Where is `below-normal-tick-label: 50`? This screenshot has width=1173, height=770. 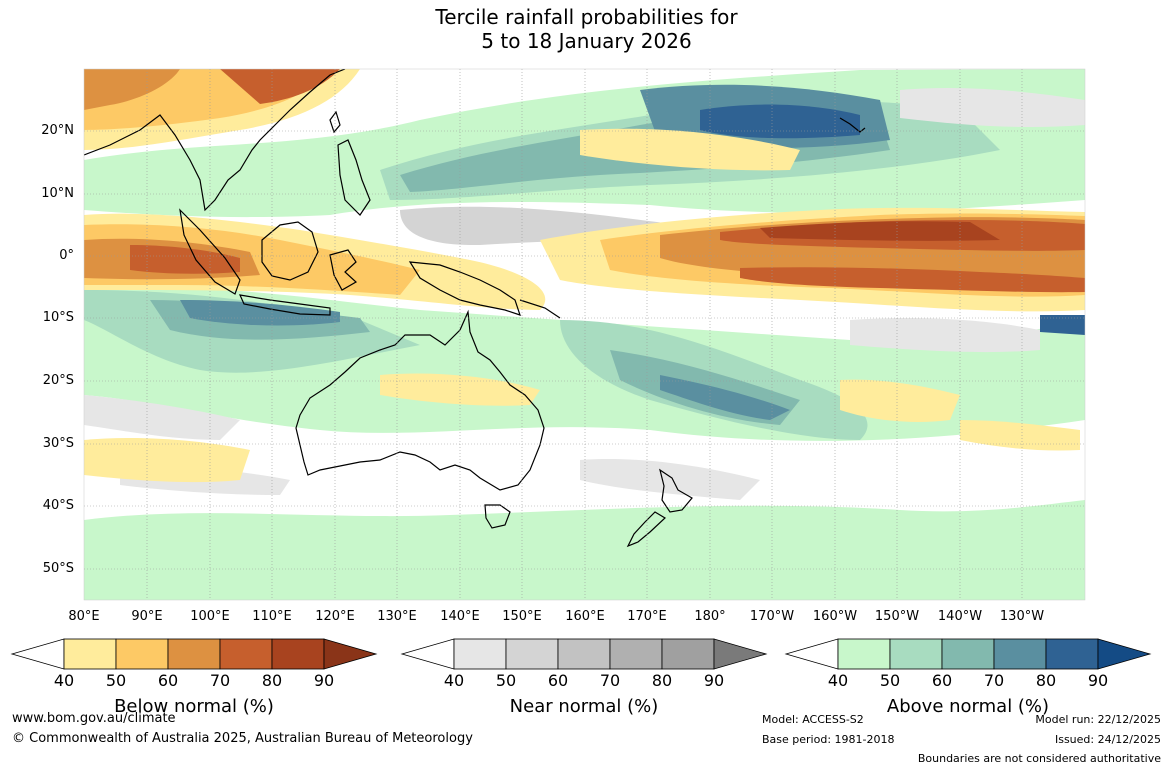 below-normal-tick-label: 50 is located at coordinates (116, 680).